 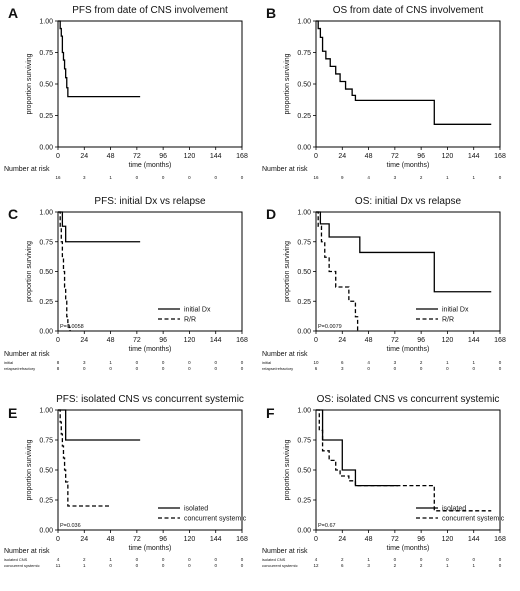 I want to click on legend-label: concurrent systemic, so click(x=473, y=519).